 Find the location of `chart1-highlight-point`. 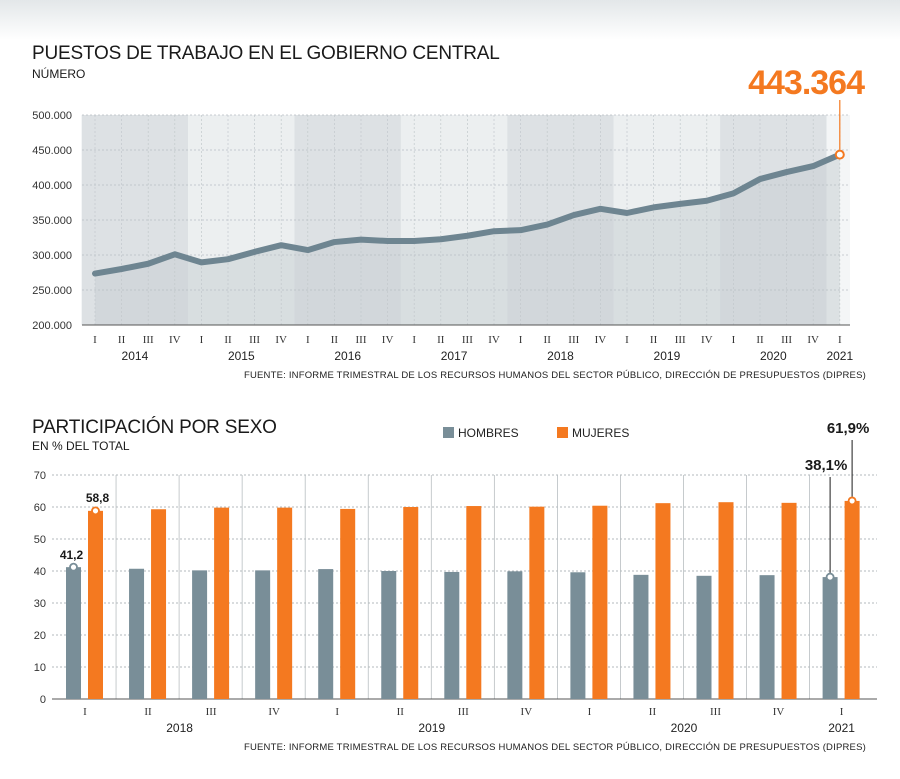

chart1-highlight-point is located at coordinates (839, 154).